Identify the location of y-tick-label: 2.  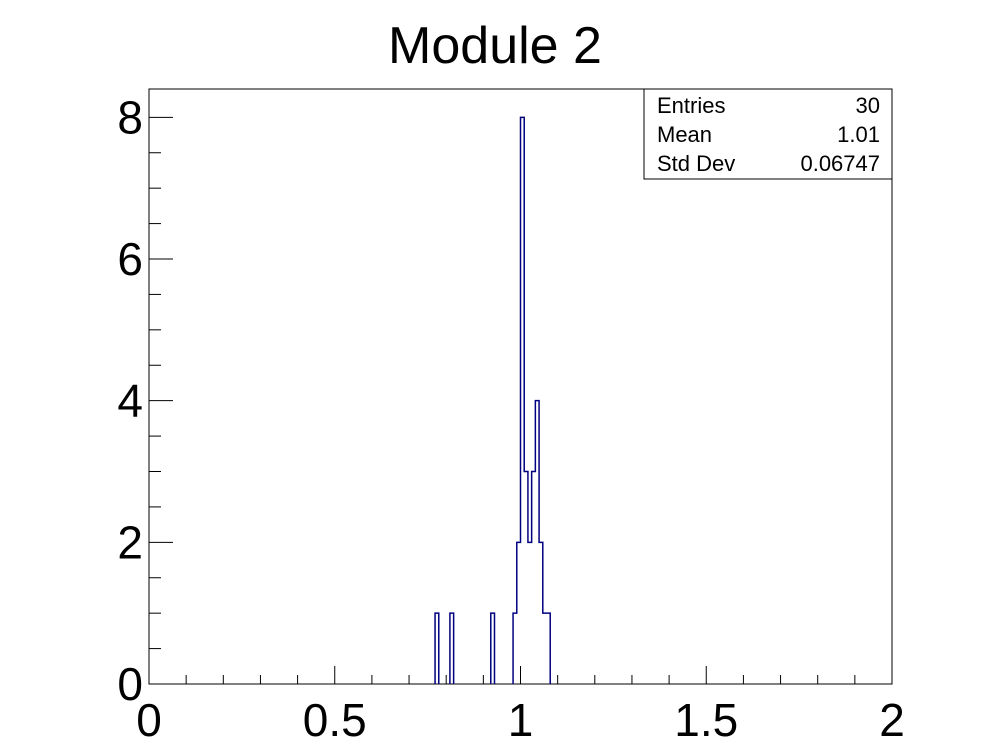
(130, 542).